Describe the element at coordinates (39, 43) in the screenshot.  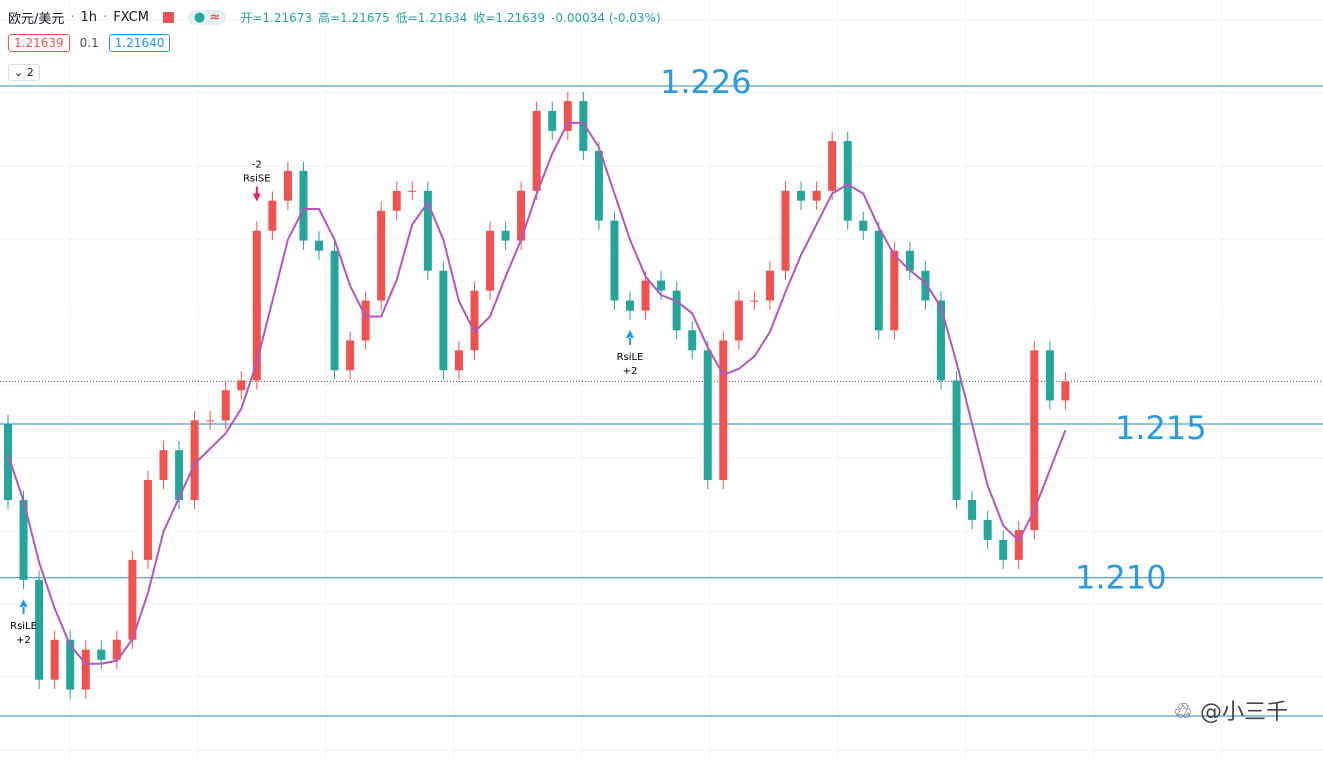
I see `sell-button: 1.21639` at that location.